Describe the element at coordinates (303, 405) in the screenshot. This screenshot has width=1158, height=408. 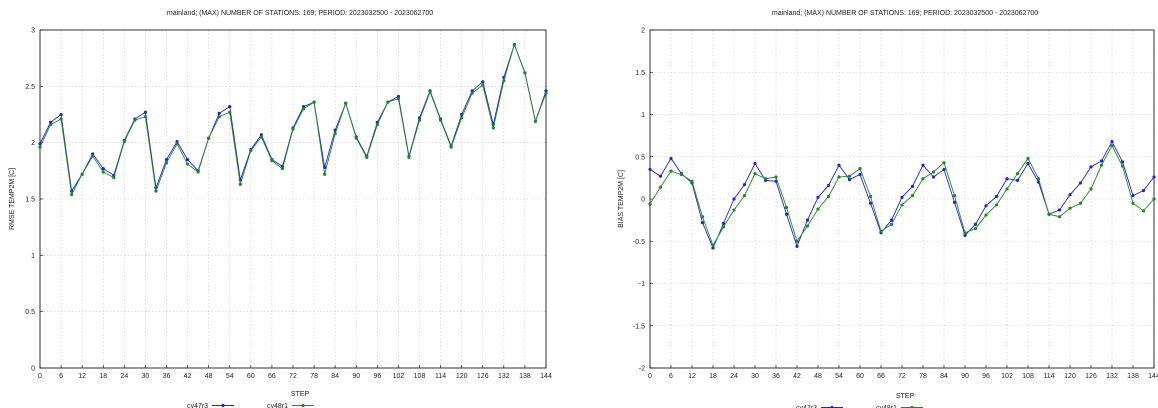
I see `legend-swatch-marker` at that location.